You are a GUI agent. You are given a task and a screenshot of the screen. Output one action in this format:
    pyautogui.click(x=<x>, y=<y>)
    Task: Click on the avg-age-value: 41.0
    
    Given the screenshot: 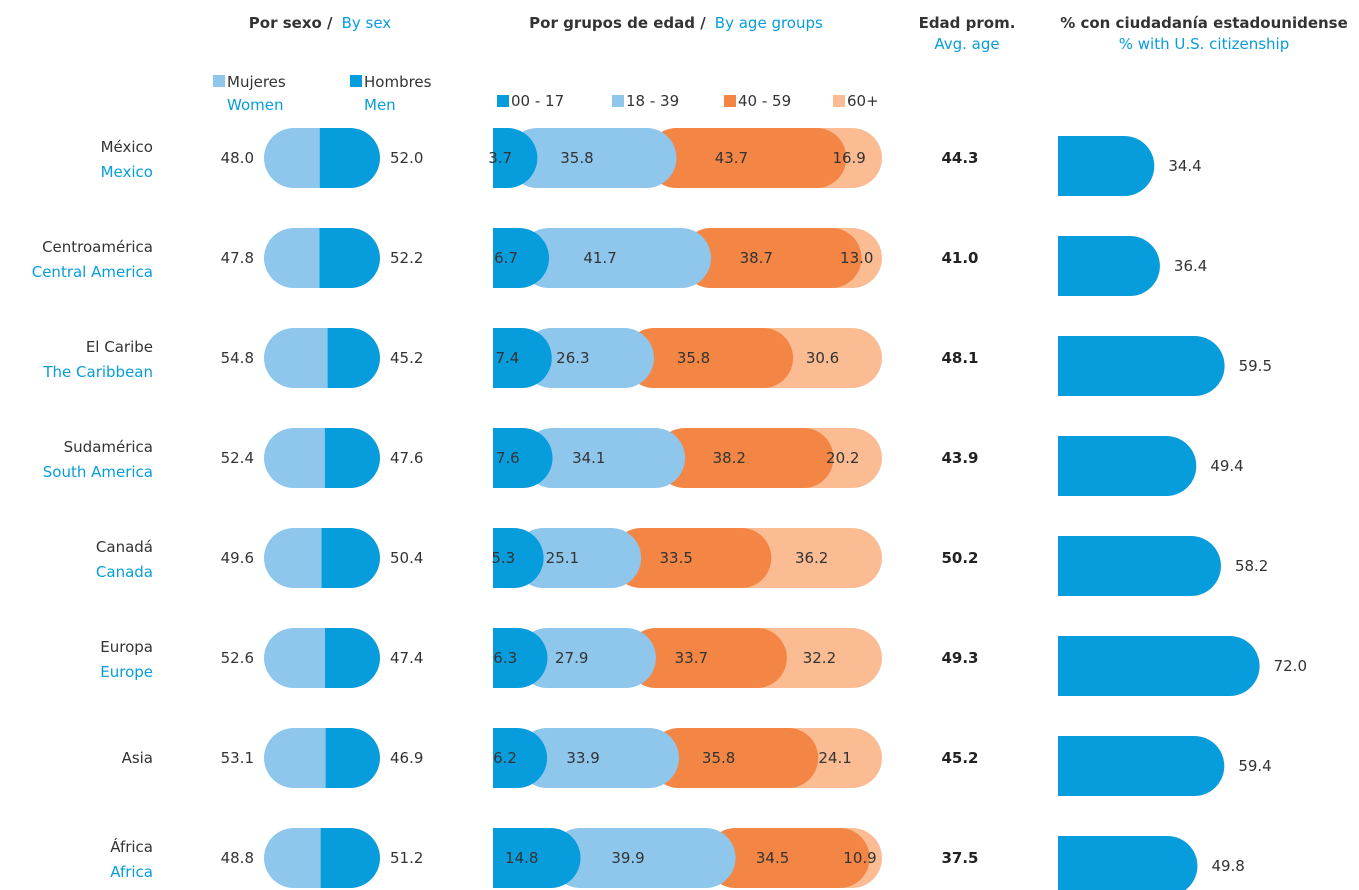 What is the action you would take?
    pyautogui.click(x=959, y=258)
    